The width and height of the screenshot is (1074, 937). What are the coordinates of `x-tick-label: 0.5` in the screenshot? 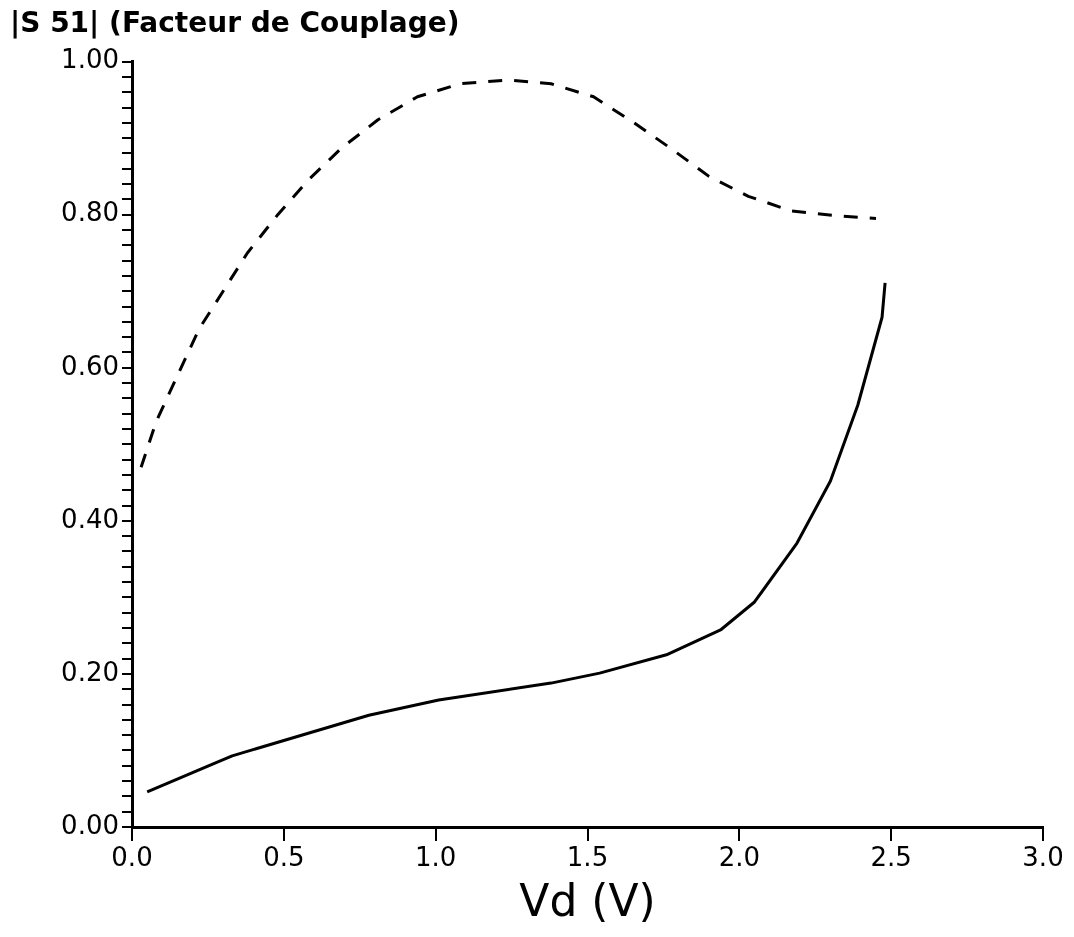 It's located at (284, 857).